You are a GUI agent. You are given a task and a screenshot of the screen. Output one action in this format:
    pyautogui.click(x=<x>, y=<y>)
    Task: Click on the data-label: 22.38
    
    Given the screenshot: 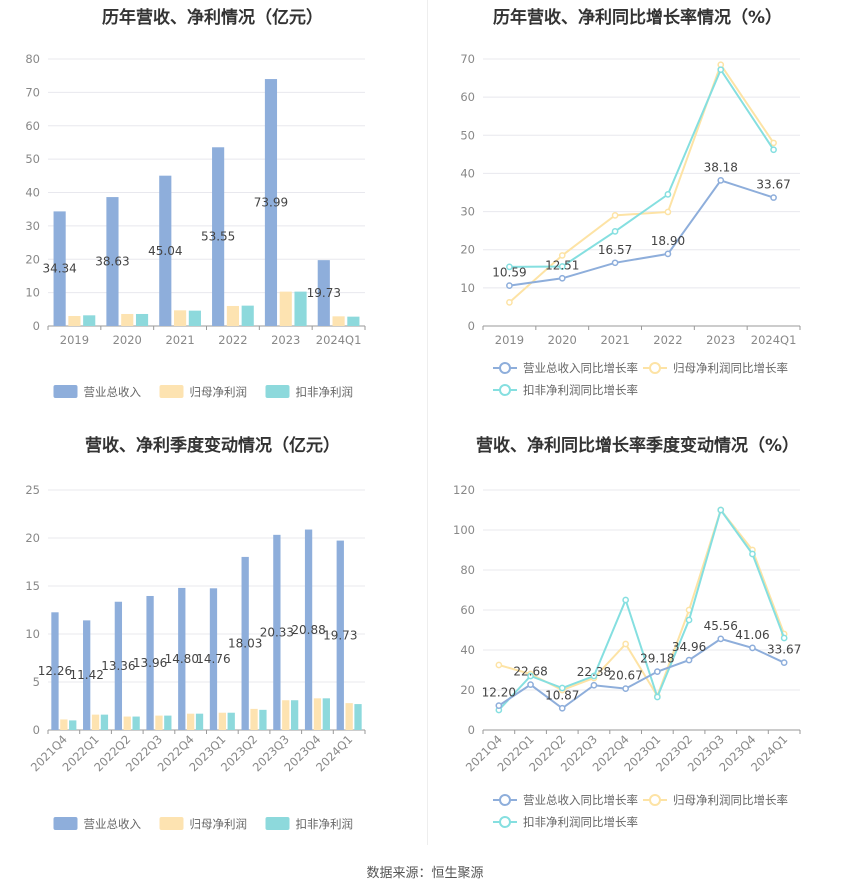 What is the action you would take?
    pyautogui.click(x=594, y=672)
    